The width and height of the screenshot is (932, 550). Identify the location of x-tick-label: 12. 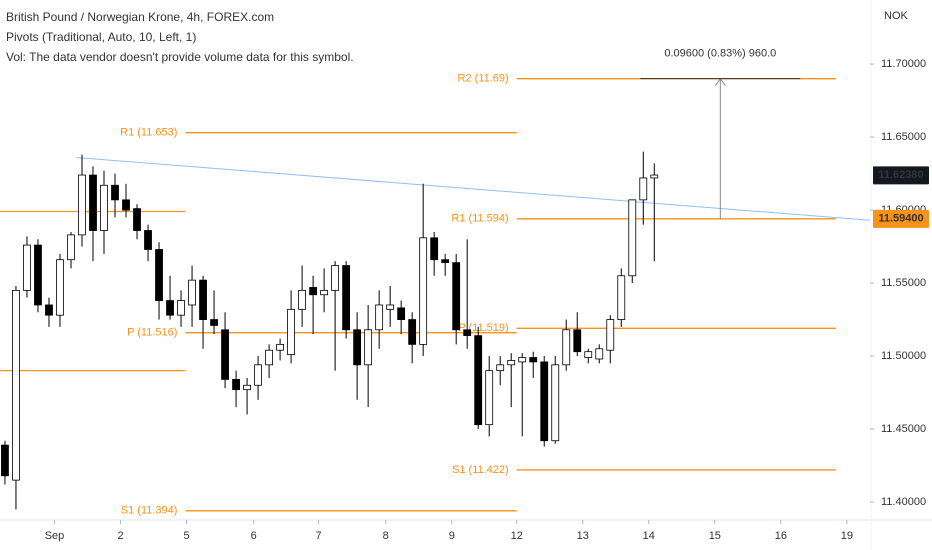
(517, 536).